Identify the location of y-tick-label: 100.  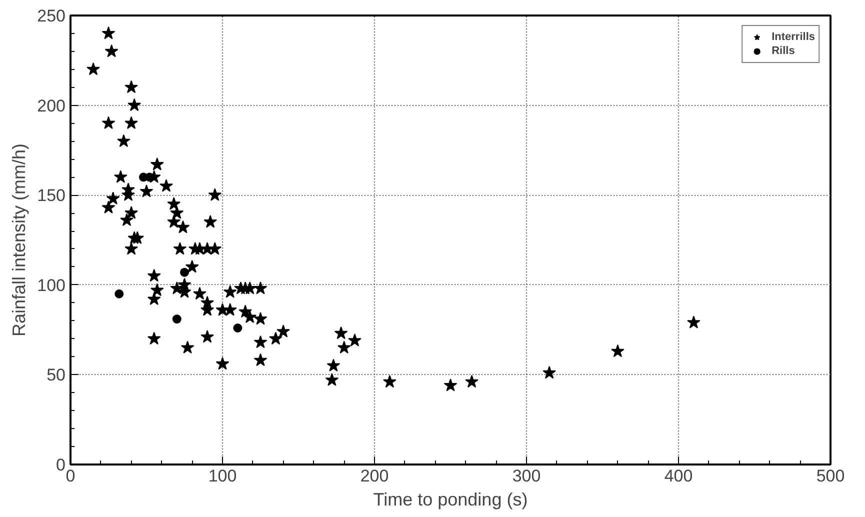
(51, 285).